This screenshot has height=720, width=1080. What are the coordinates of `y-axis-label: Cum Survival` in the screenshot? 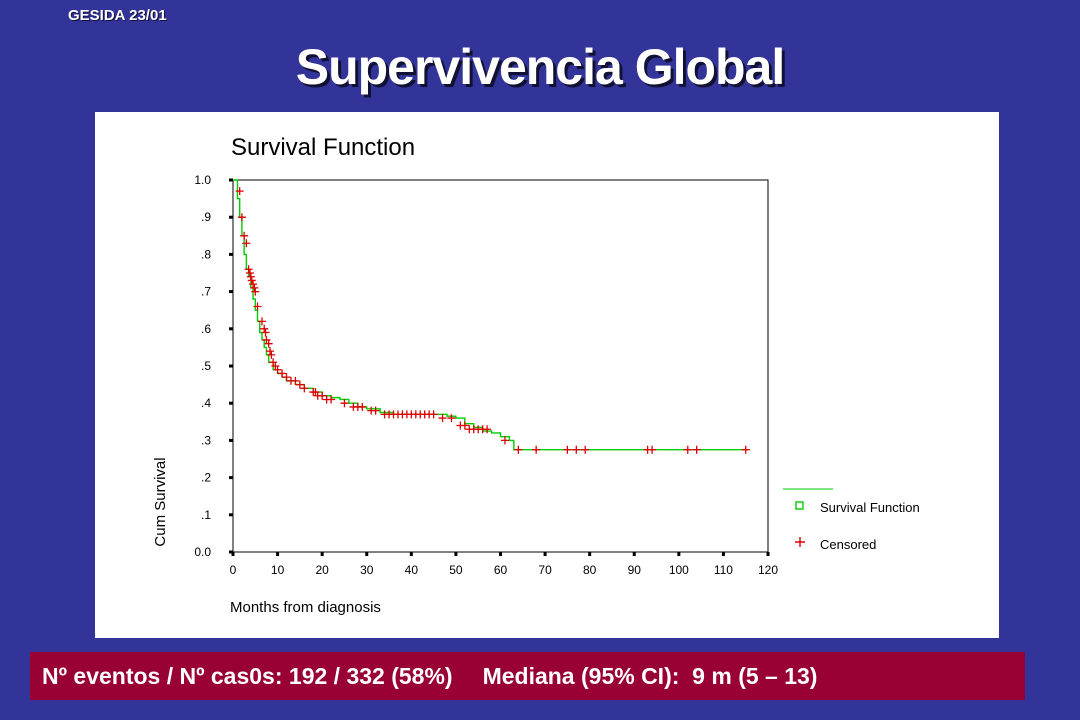 It's located at (160, 501).